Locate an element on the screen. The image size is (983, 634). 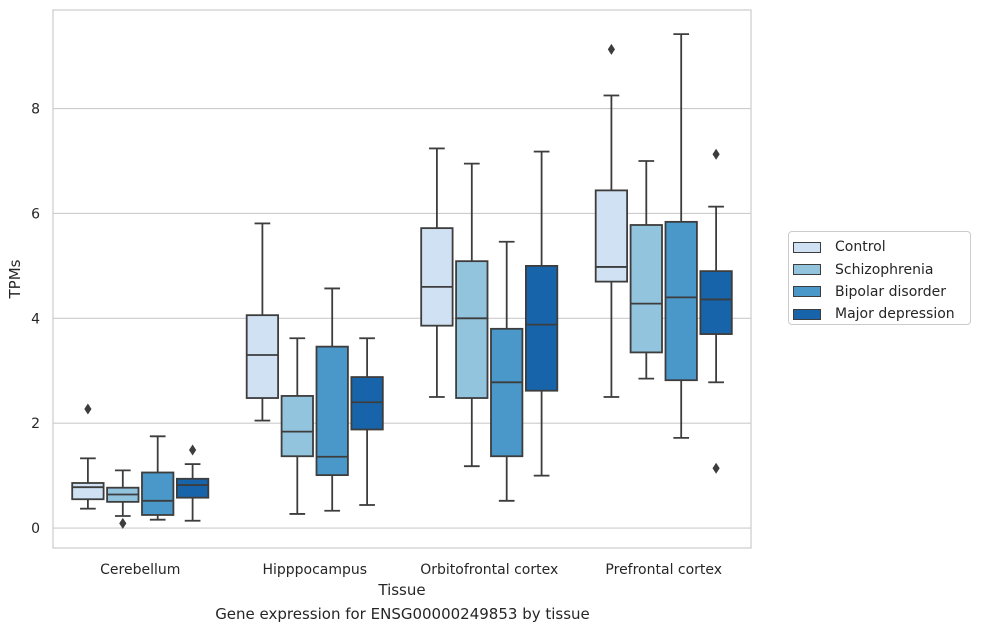
x-axis-title: Tissue is located at coordinates (401, 590).